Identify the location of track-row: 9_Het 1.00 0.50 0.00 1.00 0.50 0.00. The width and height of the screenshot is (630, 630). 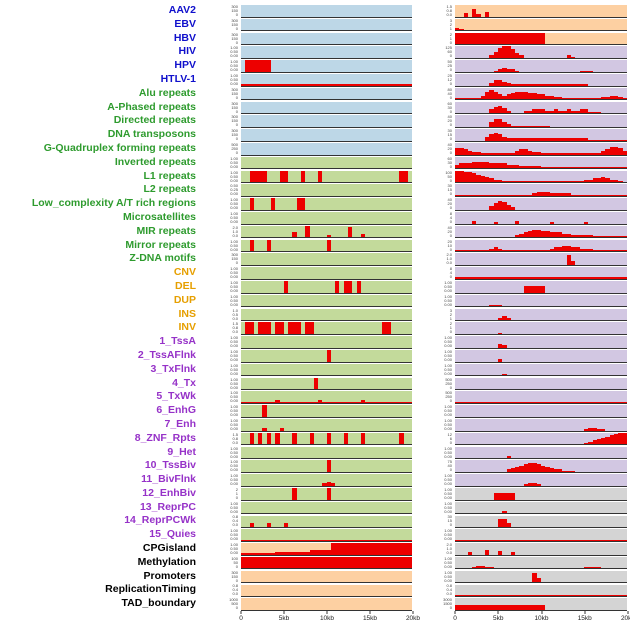
(315, 453).